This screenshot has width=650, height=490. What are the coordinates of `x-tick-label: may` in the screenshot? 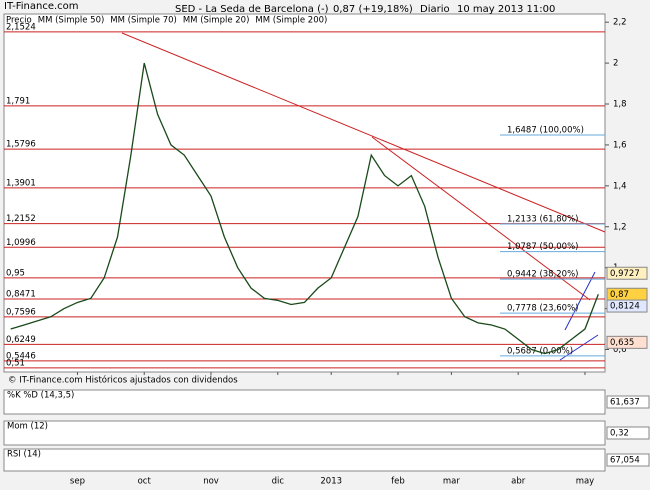 It's located at (585, 482).